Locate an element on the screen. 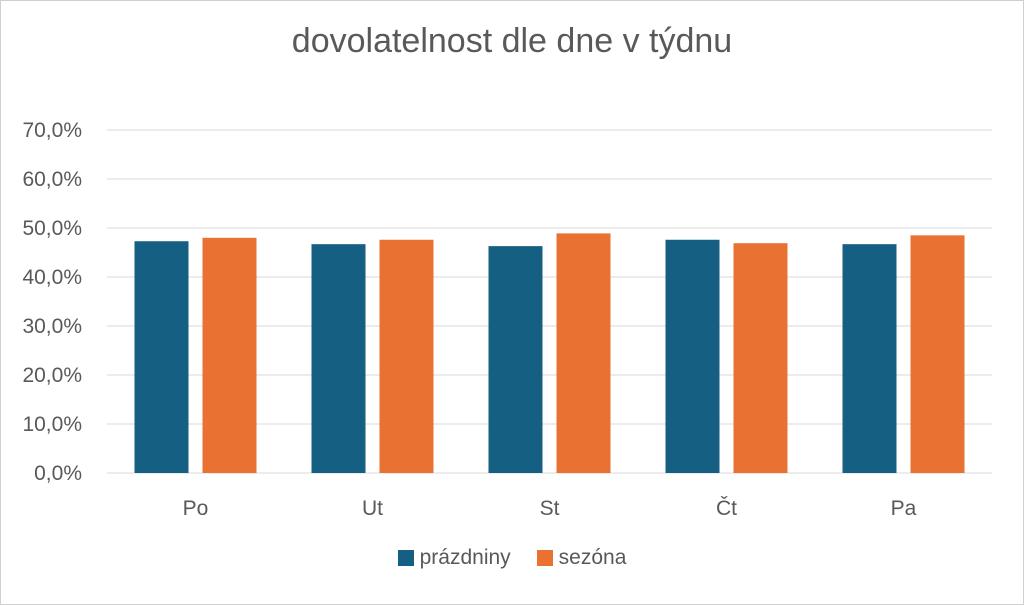  legend-item-prazdniny: prázdniny is located at coordinates (454, 558).